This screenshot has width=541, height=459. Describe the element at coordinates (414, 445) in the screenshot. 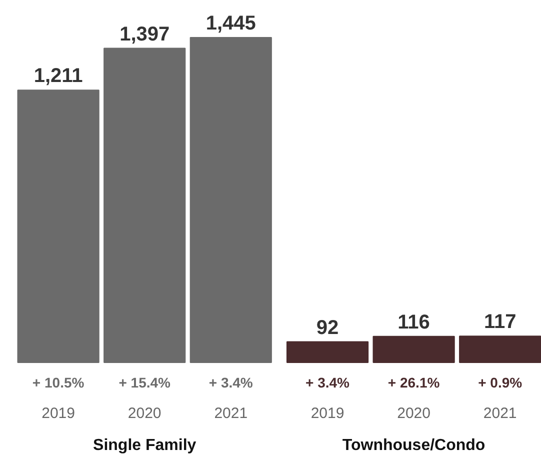

I see `text: Townhouse/Condo` at that location.